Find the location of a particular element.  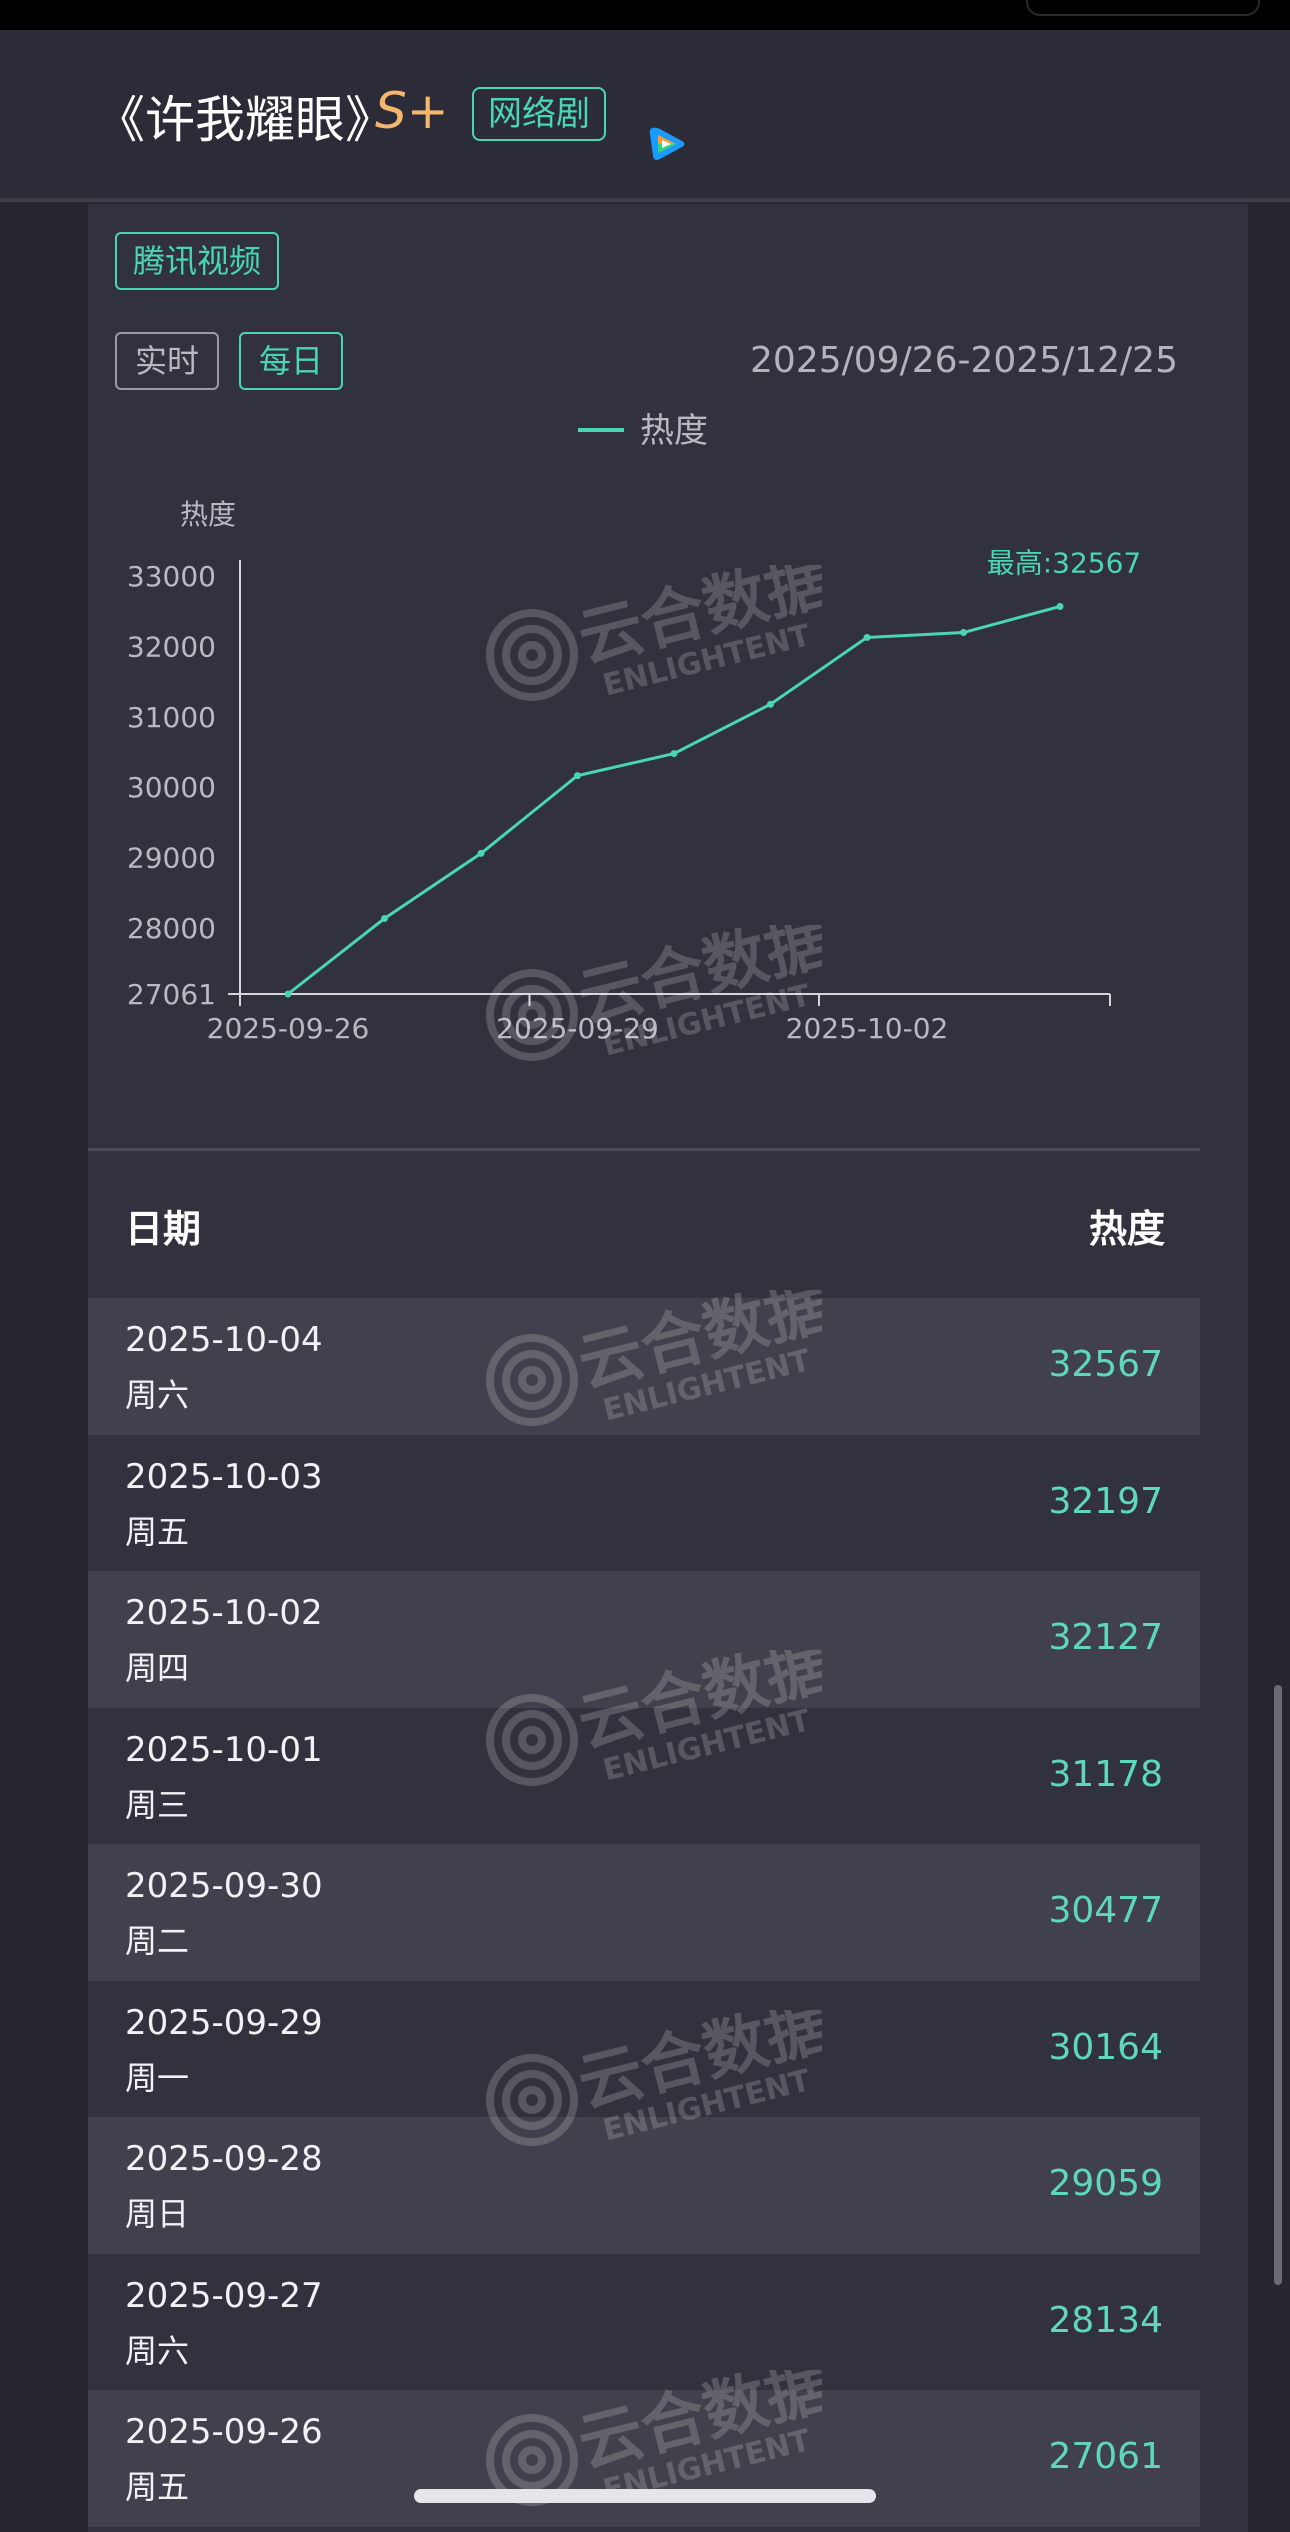

status-bar is located at coordinates (645, 15).